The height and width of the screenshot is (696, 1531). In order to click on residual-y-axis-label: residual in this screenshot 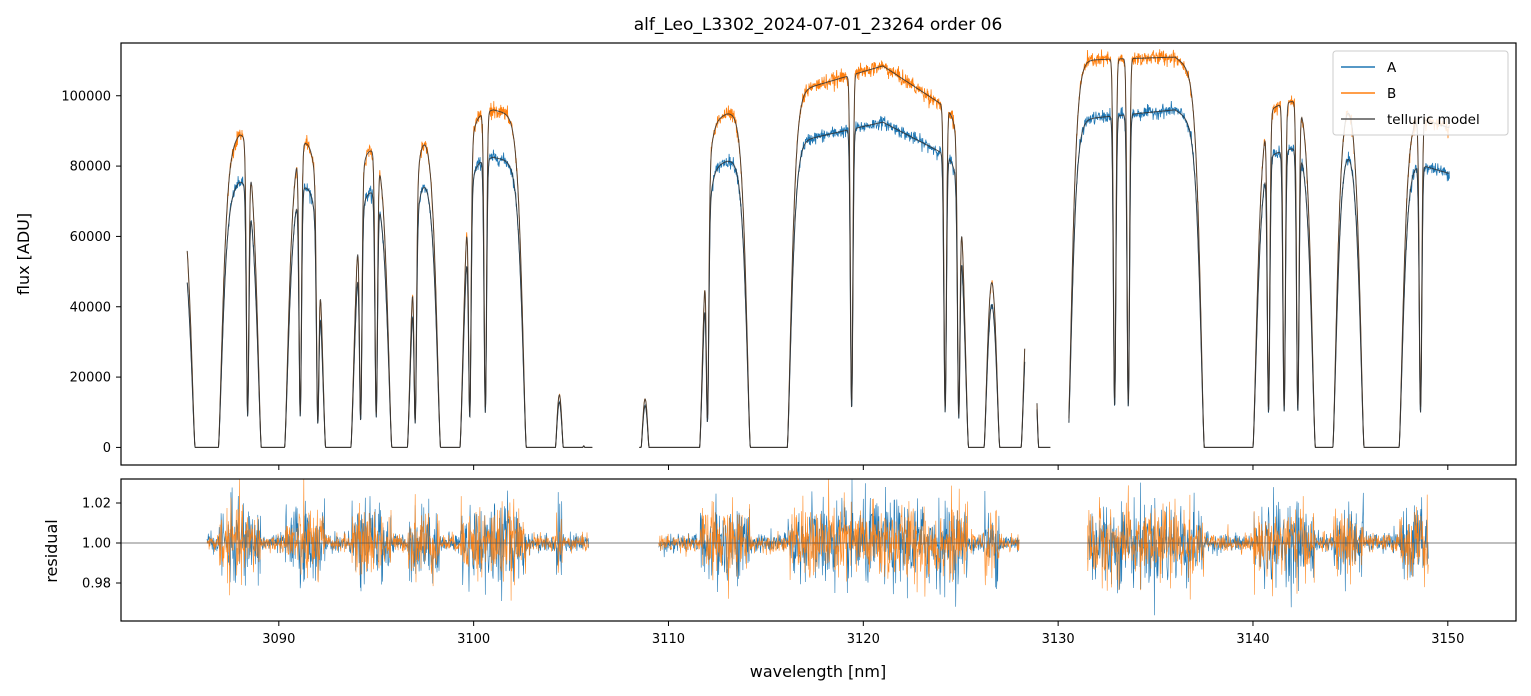, I will do `click(51, 550)`.